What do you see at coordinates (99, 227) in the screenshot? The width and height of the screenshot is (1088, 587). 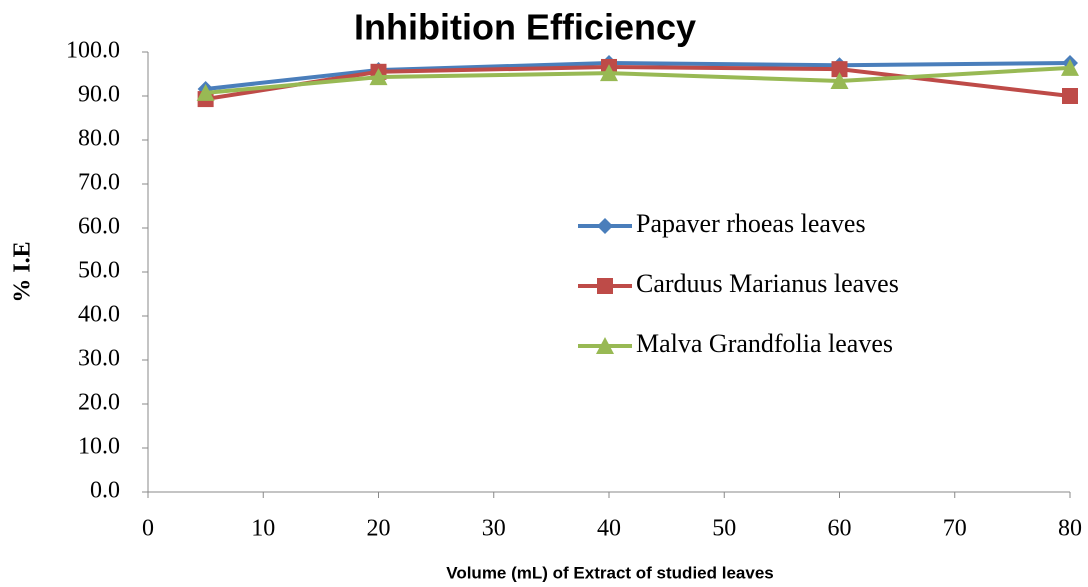 I see `y-tick-label: 60.0` at bounding box center [99, 227].